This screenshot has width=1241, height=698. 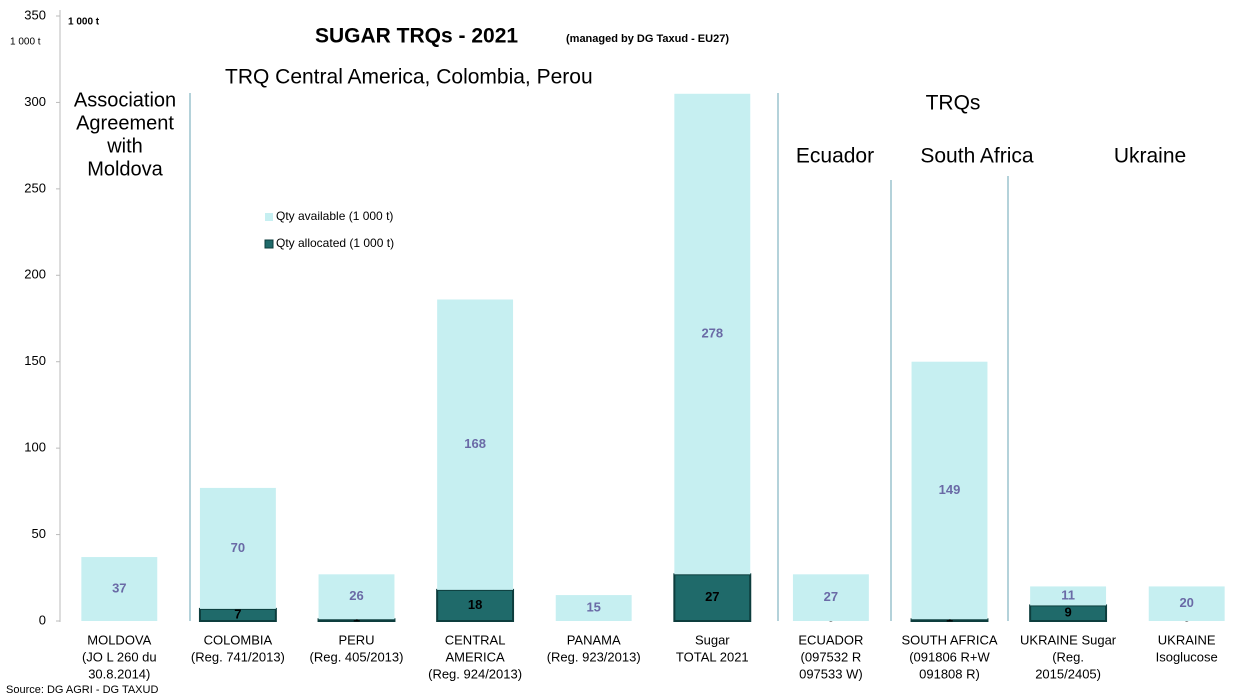 What do you see at coordinates (594, 639) in the screenshot?
I see `x-tick-label: PANAMA` at bounding box center [594, 639].